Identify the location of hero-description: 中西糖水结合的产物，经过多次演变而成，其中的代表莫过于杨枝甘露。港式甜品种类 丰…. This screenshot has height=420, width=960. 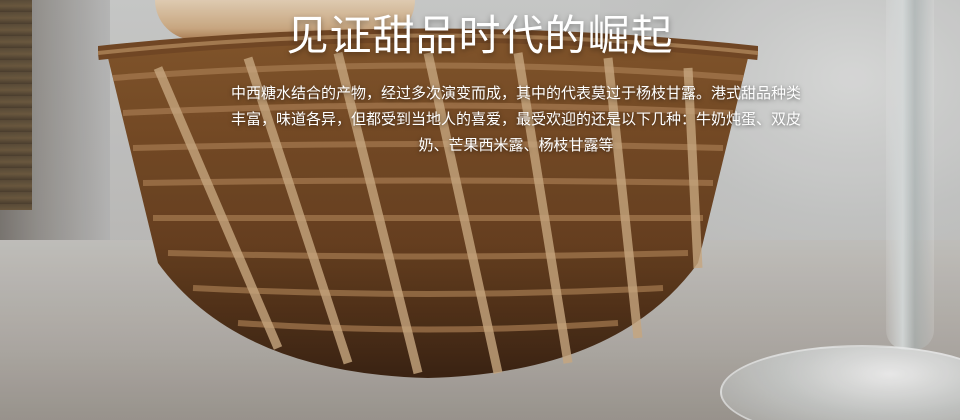
(516, 119).